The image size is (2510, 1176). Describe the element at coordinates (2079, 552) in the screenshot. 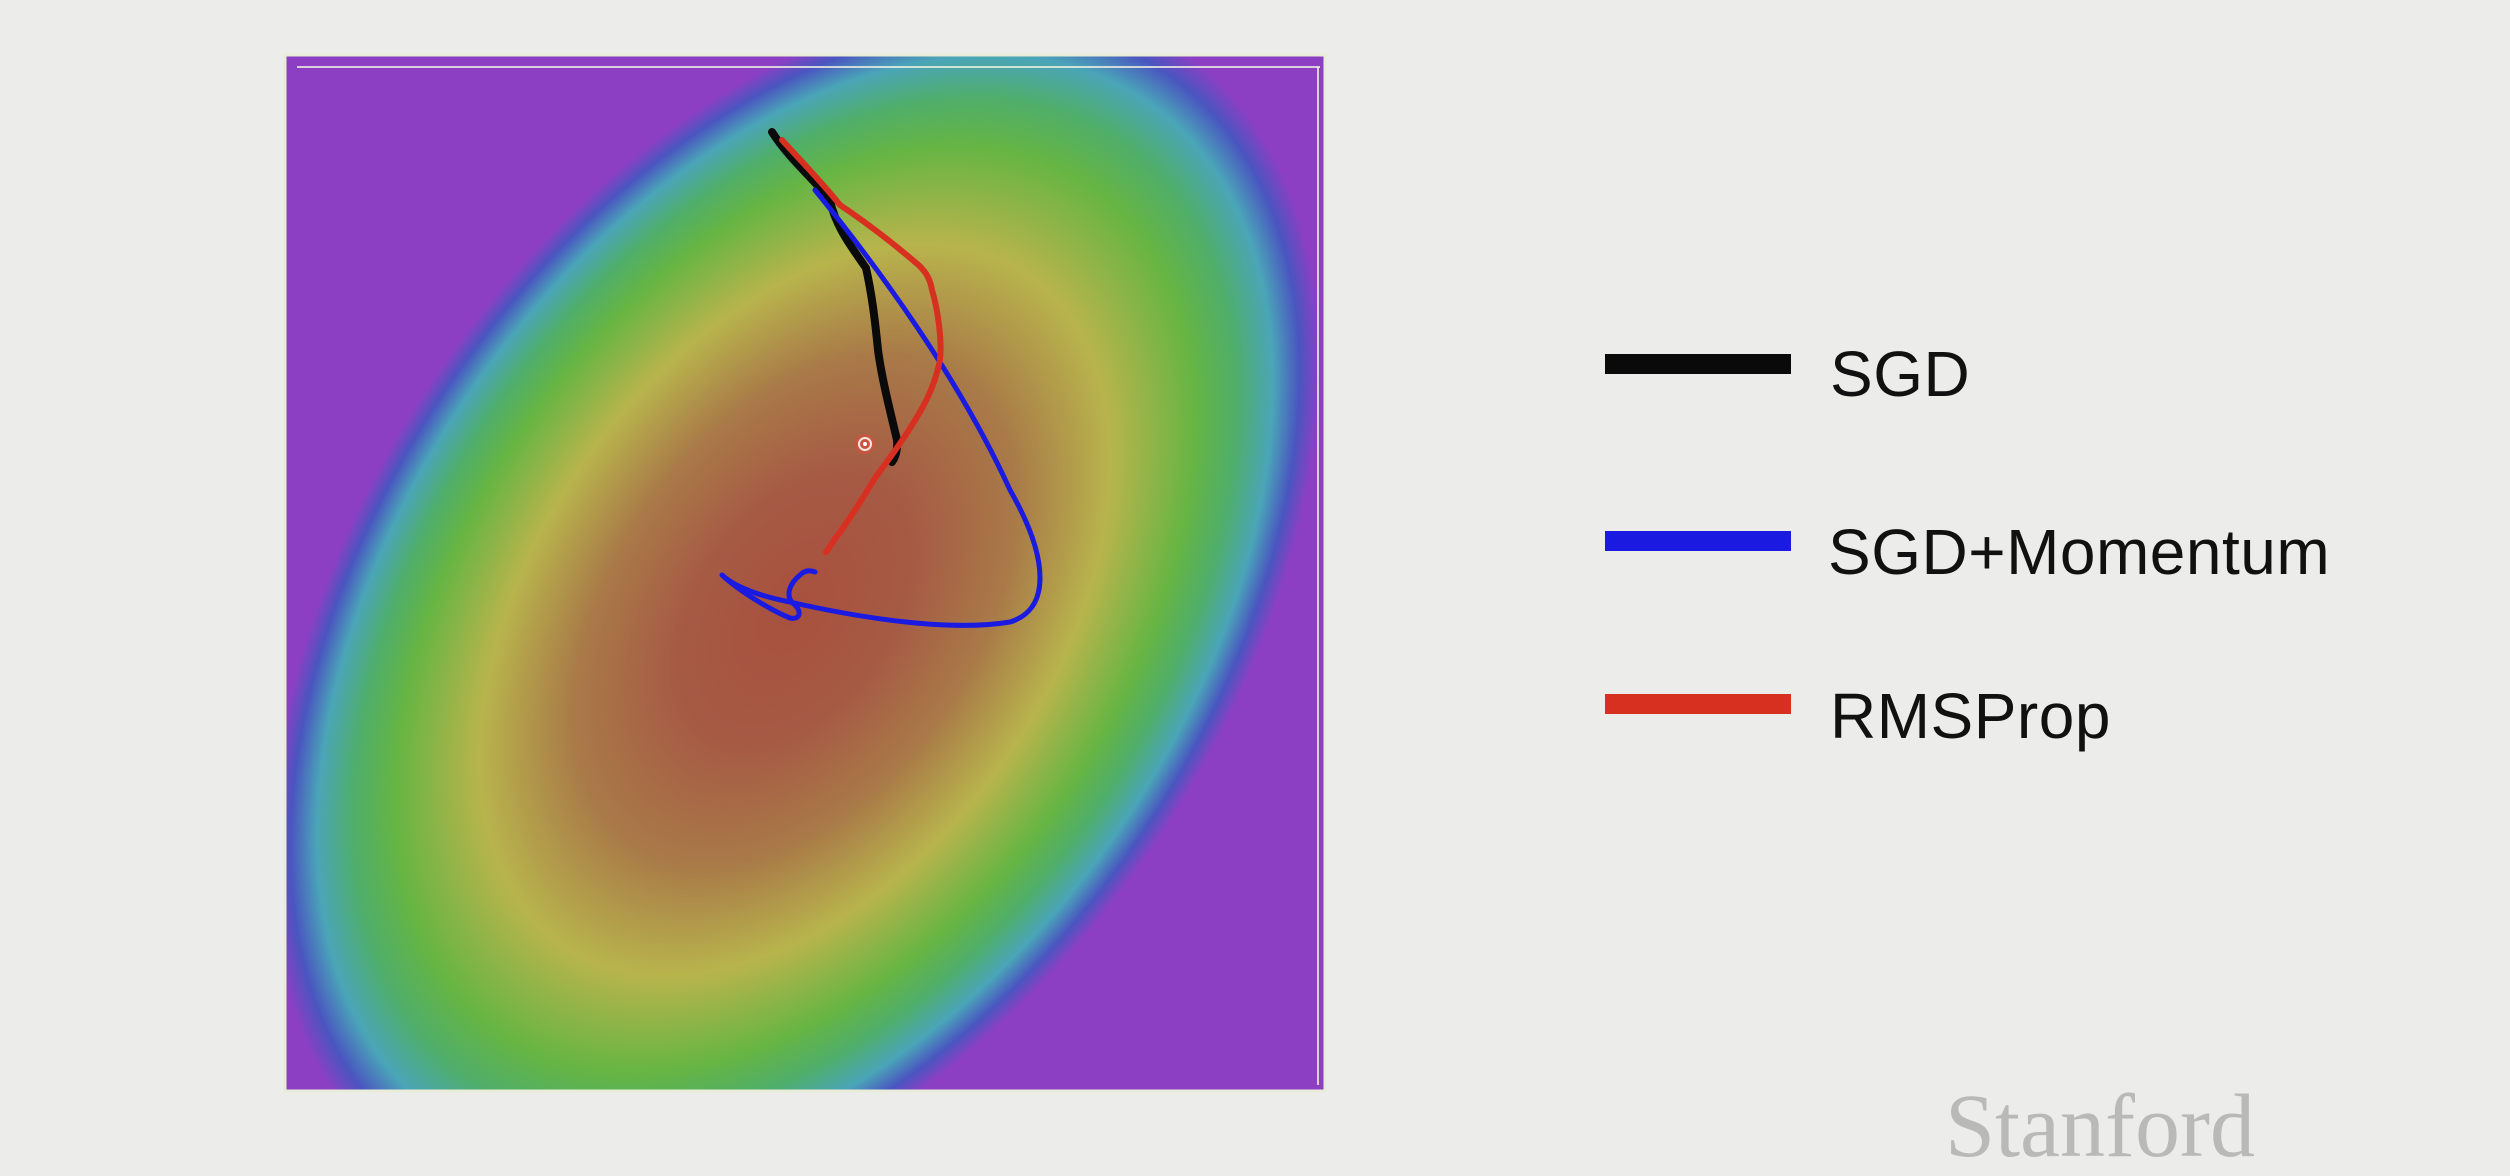

I see `legend-label-momentum: SGD+Momentum` at that location.